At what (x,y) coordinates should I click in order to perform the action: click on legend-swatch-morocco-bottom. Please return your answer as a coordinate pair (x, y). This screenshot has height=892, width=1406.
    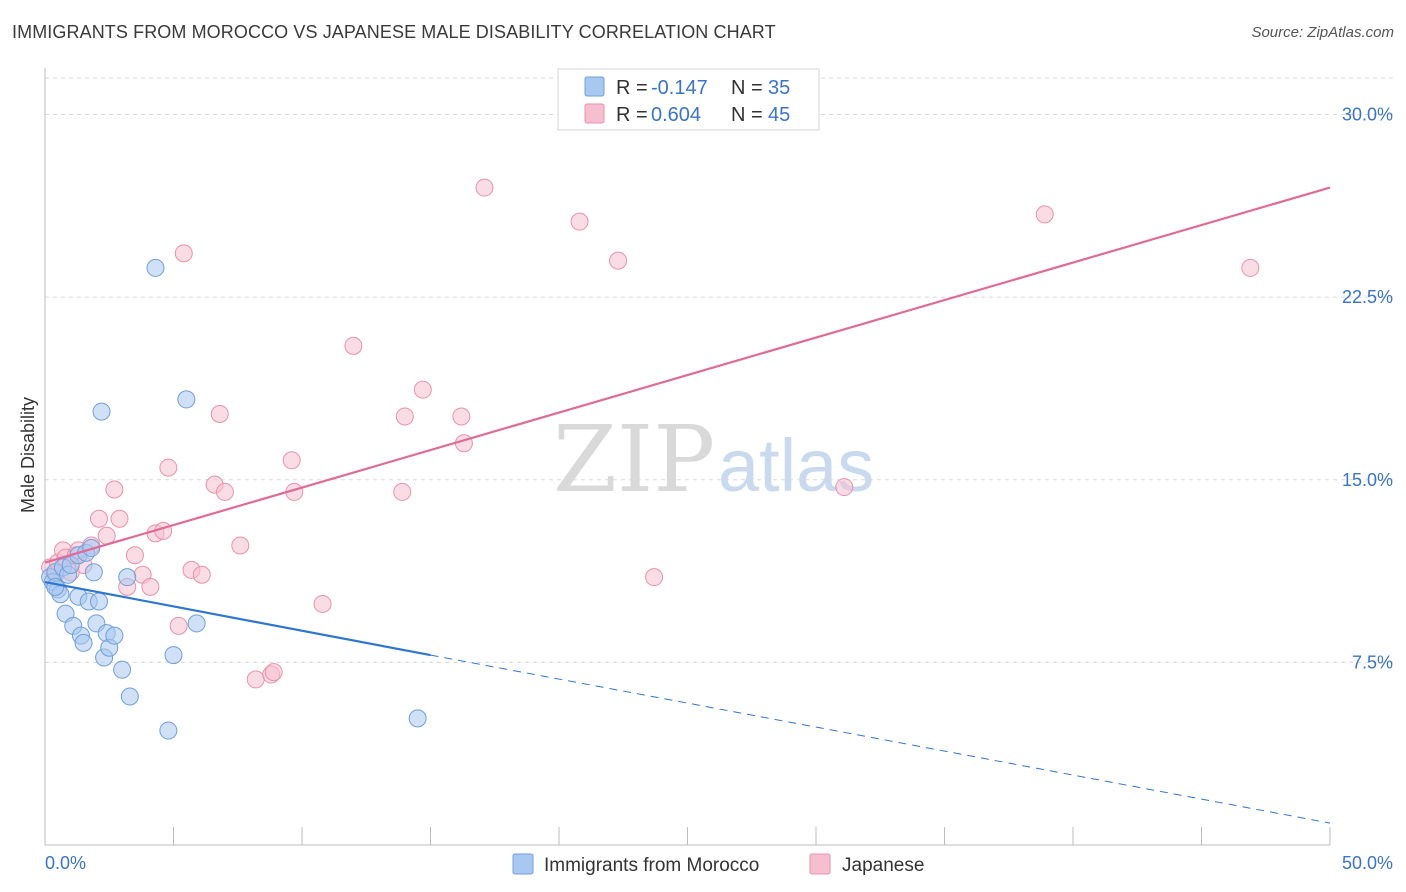
    Looking at the image, I should click on (523, 864).